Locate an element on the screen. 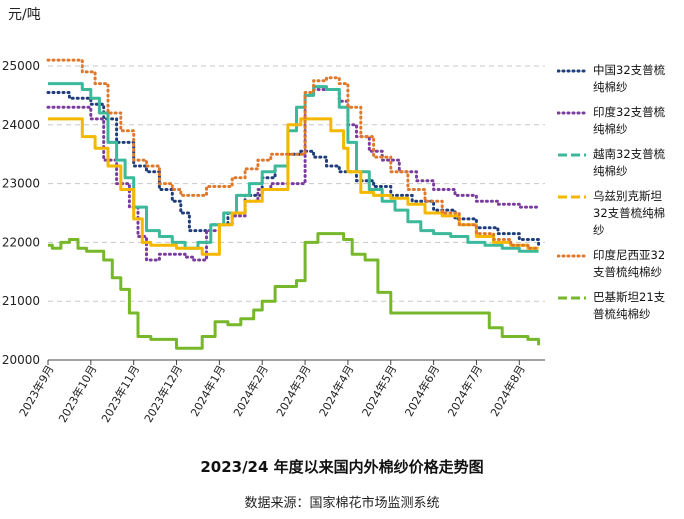  y-tick-label: 20000 is located at coordinates (21, 360).